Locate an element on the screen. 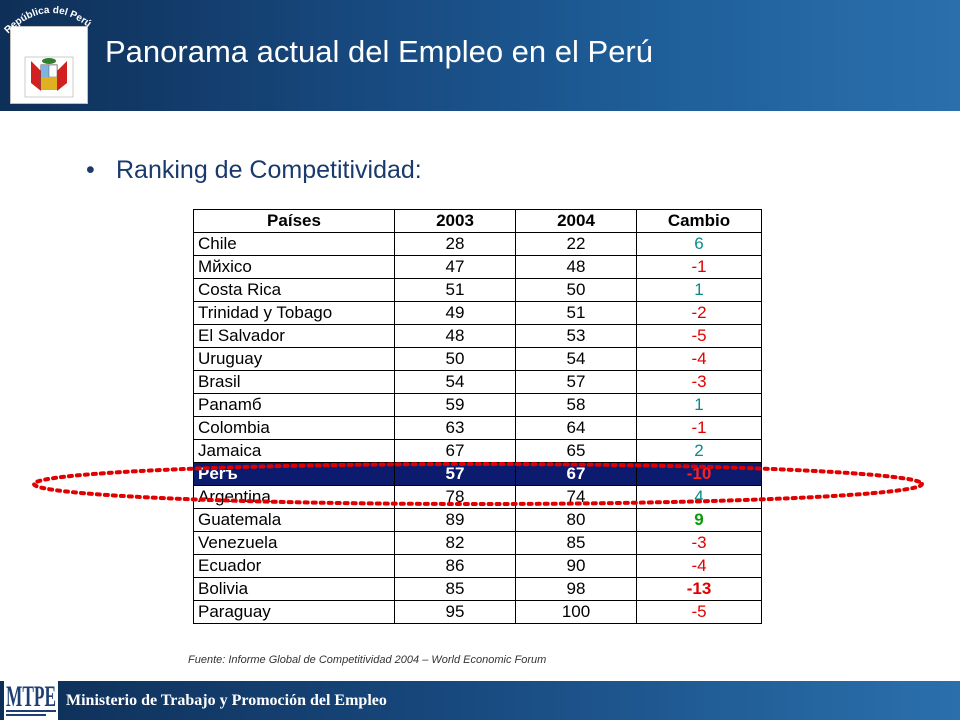  country-cell: Paraguay is located at coordinates (294, 612).